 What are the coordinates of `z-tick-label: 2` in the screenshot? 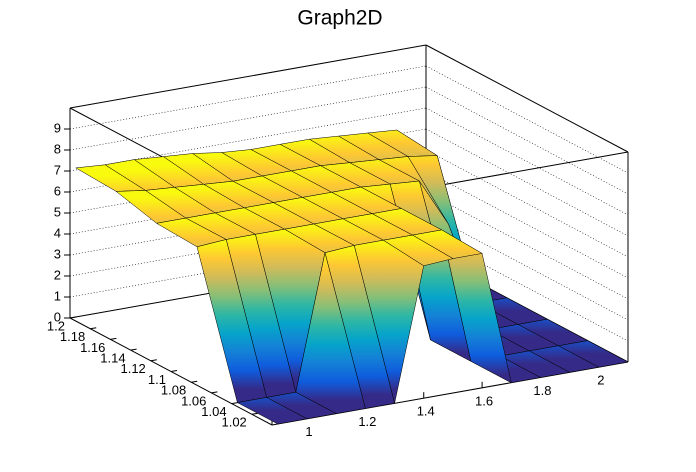 It's located at (57, 274).